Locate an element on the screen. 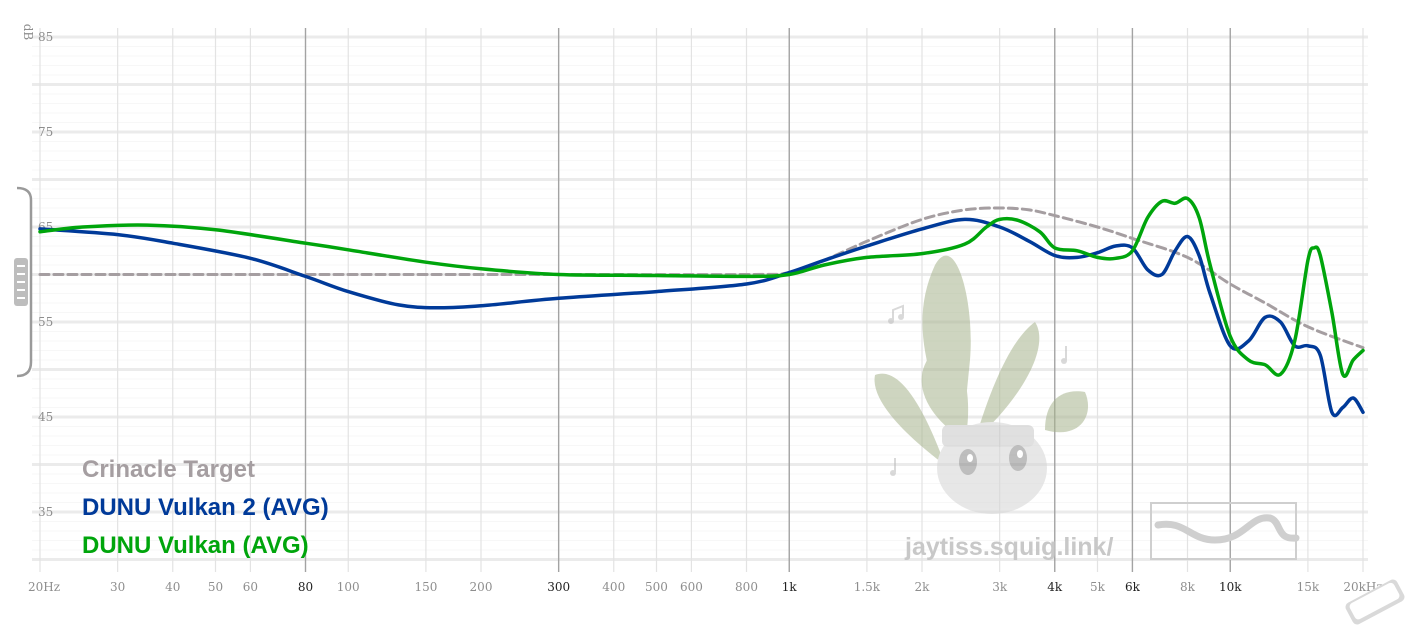  x-tick-label: 50 is located at coordinates (215, 587).